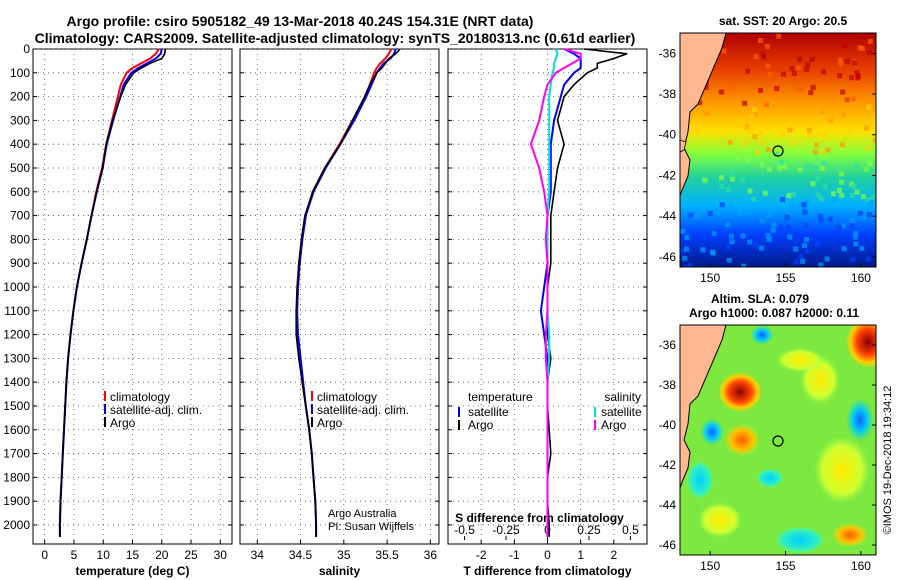  I want to click on sst-argo-marker, so click(778, 151).